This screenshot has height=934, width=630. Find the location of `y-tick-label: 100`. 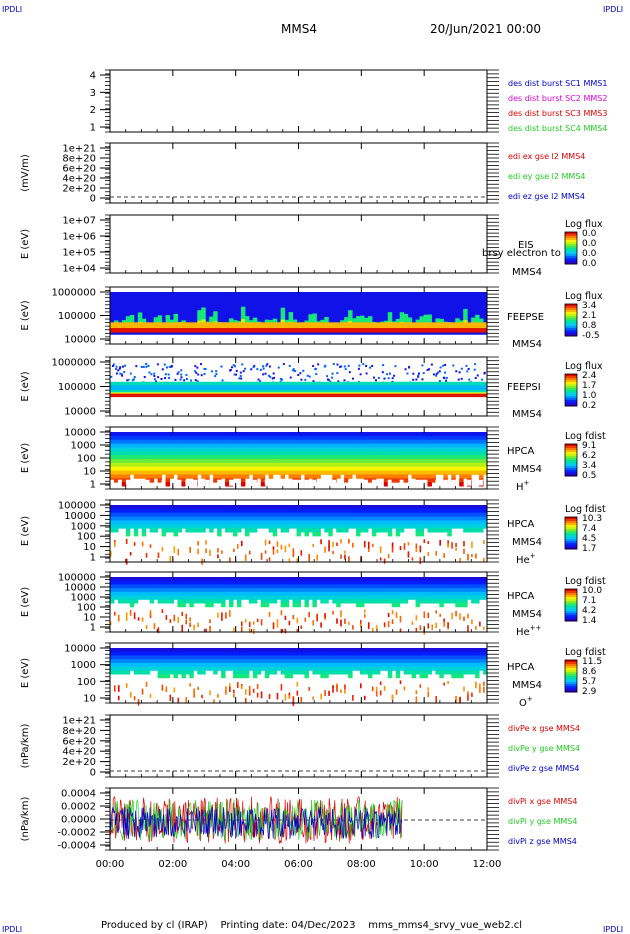

y-tick-label: 100 is located at coordinates (86, 608).